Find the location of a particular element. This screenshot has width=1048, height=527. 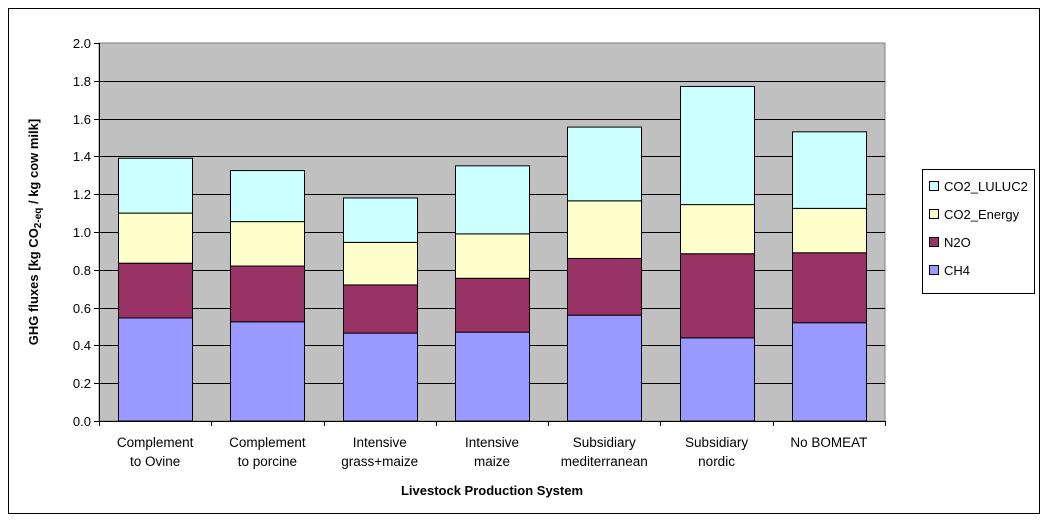

y-tick-label: 0.2 is located at coordinates (82, 383).